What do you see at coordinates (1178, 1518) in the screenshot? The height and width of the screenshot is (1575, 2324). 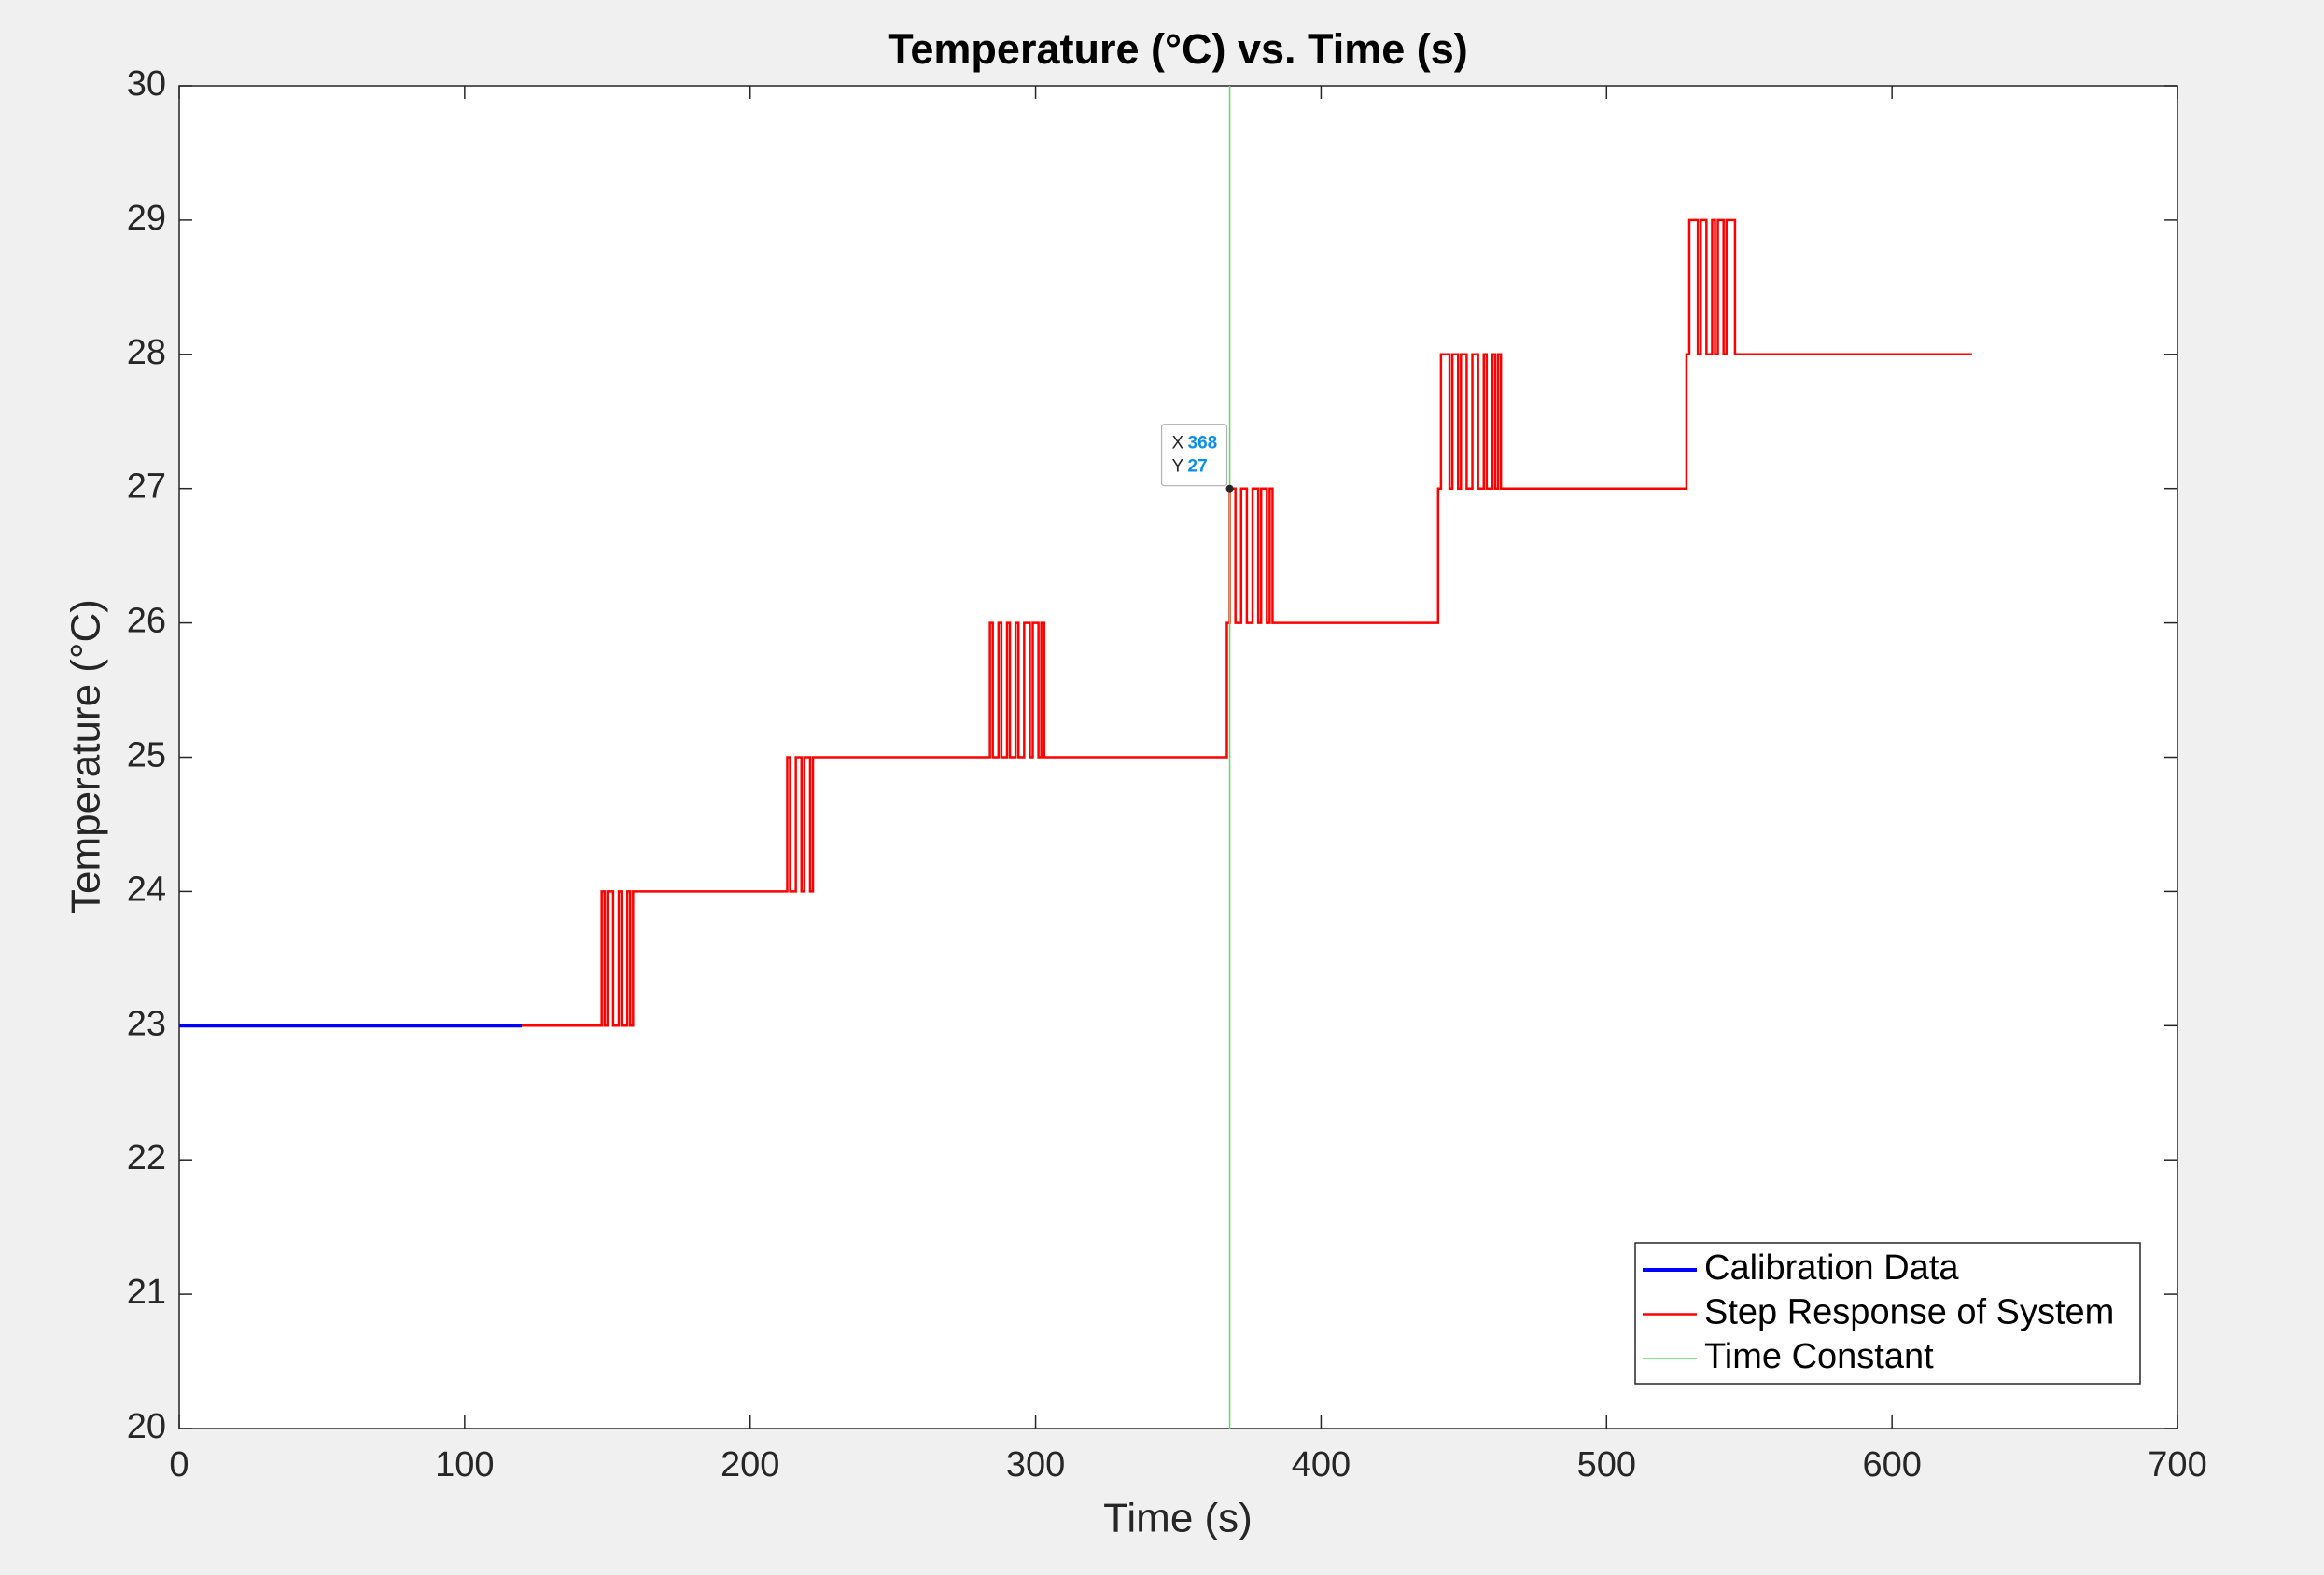 I see `x-axis-label: Time (s)` at bounding box center [1178, 1518].